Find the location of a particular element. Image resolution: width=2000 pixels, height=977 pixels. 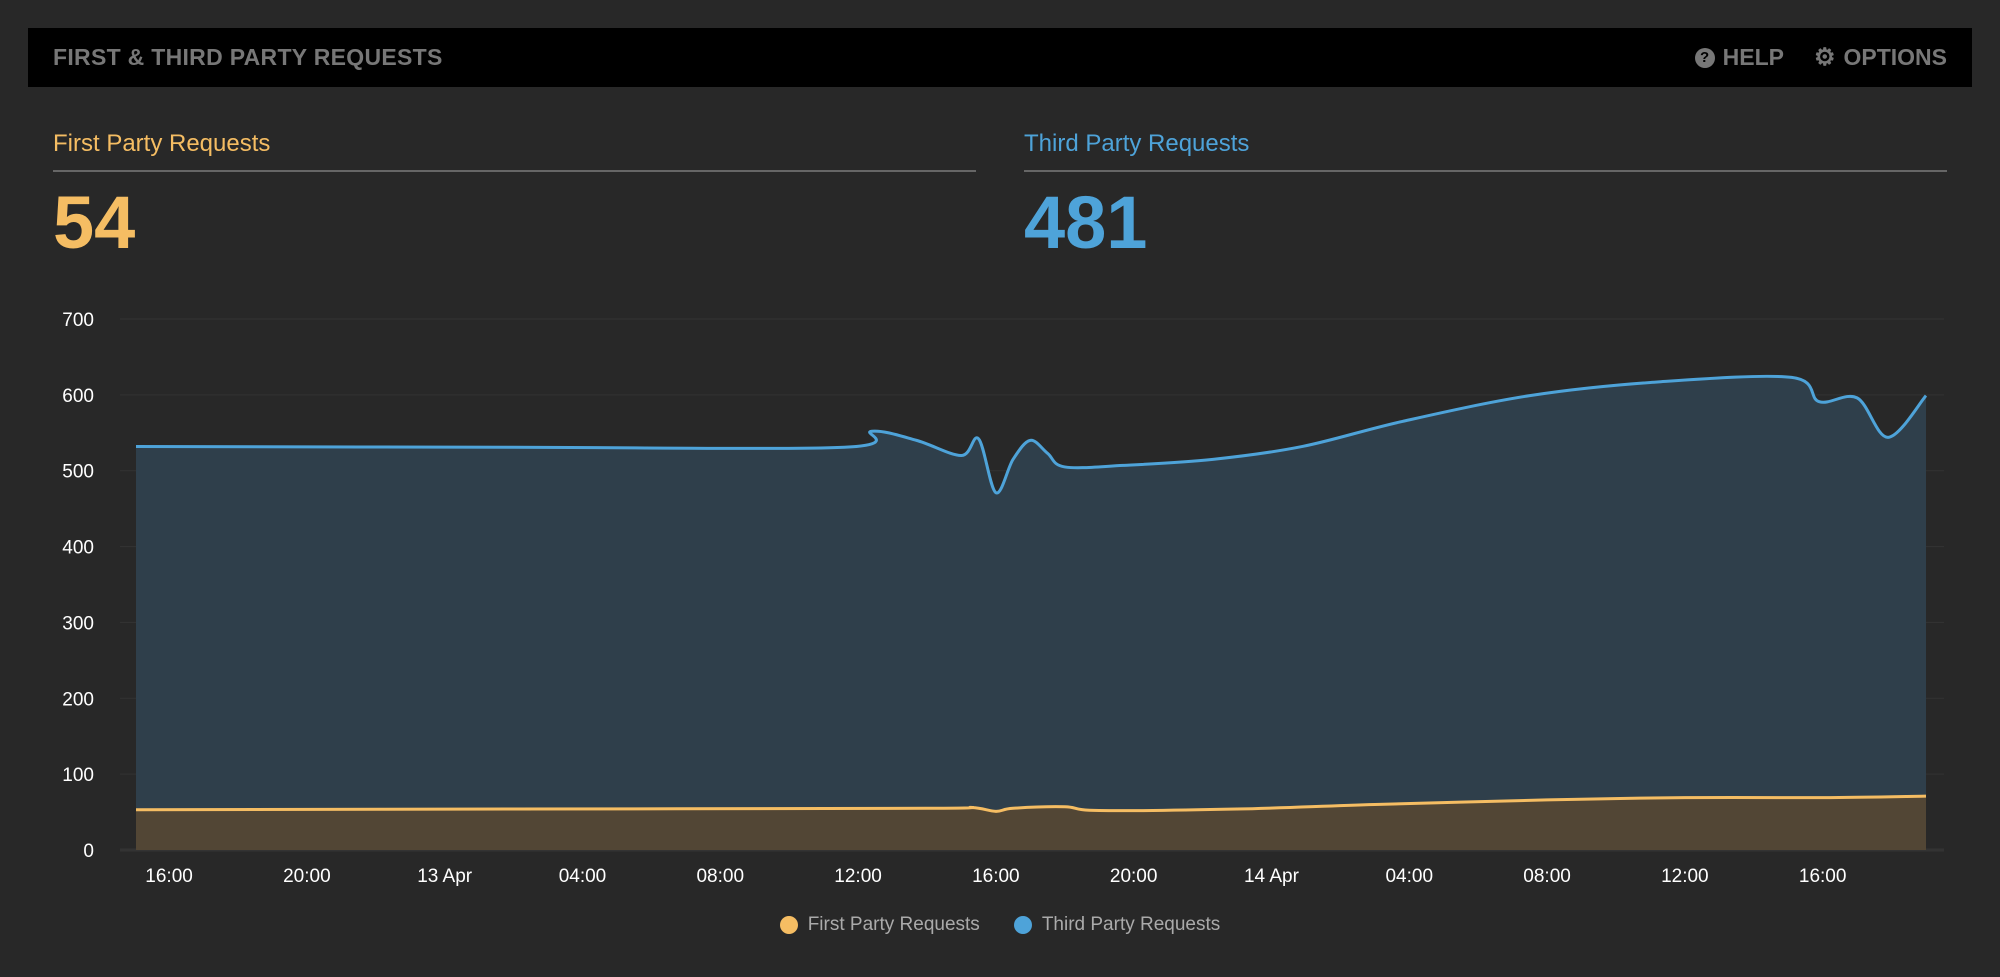

help-icon: ? is located at coordinates (1704, 57).